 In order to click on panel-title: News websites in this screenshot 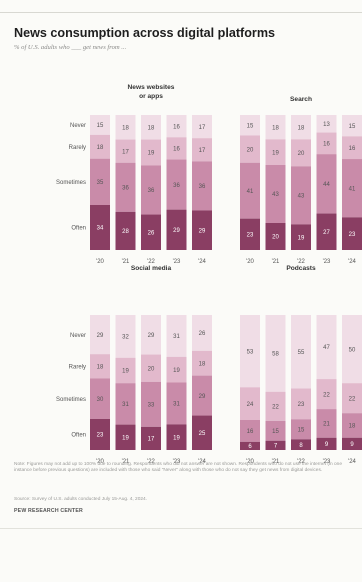, I will do `click(151, 87)`.